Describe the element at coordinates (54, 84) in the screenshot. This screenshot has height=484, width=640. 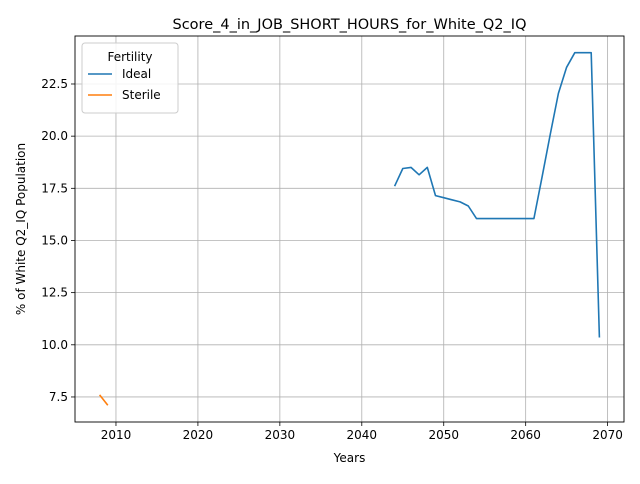
I see `y-tick-label: 22.5` at that location.